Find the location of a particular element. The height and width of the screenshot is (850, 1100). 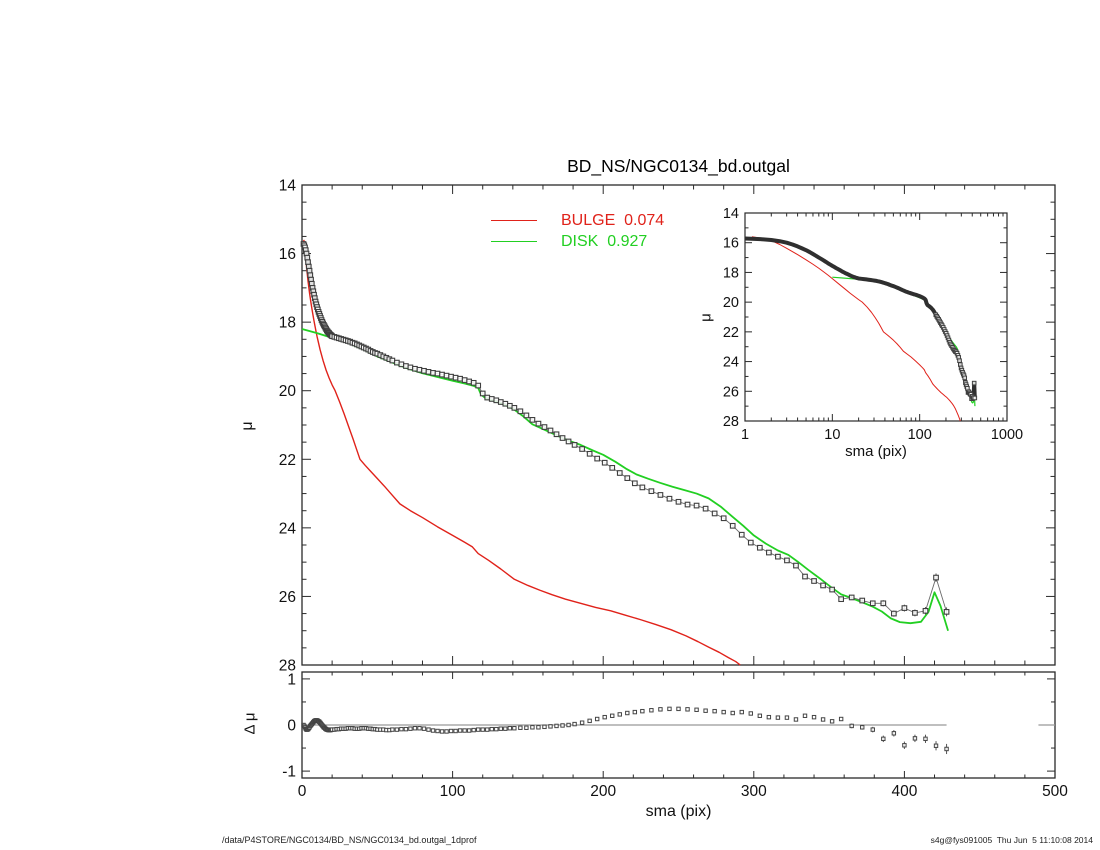

inset-y-axis-label: μ is located at coordinates (706, 317).